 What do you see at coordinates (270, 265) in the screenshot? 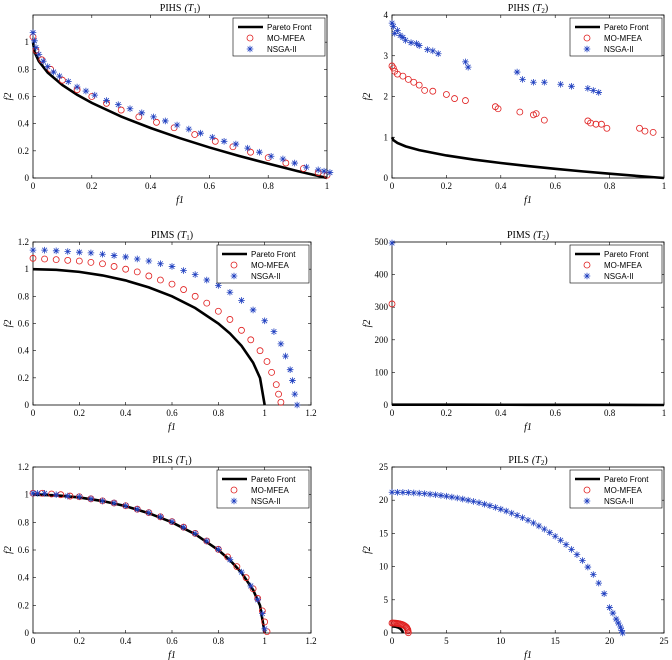
I see `legend-label: MO-MFEA` at bounding box center [270, 265].